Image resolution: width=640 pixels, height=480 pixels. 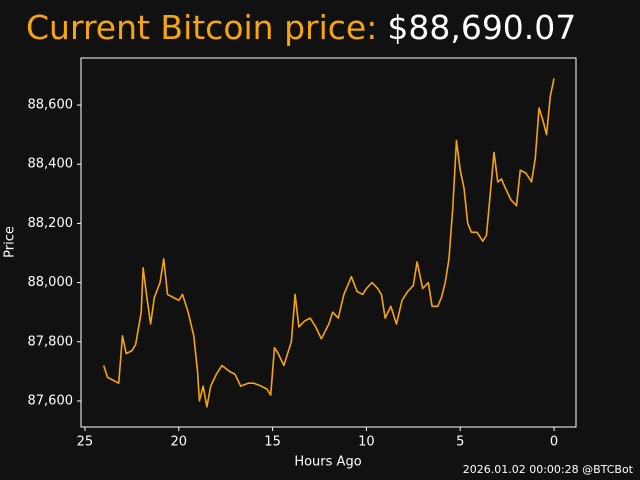 I want to click on x-tick-label: 0, so click(x=554, y=442).